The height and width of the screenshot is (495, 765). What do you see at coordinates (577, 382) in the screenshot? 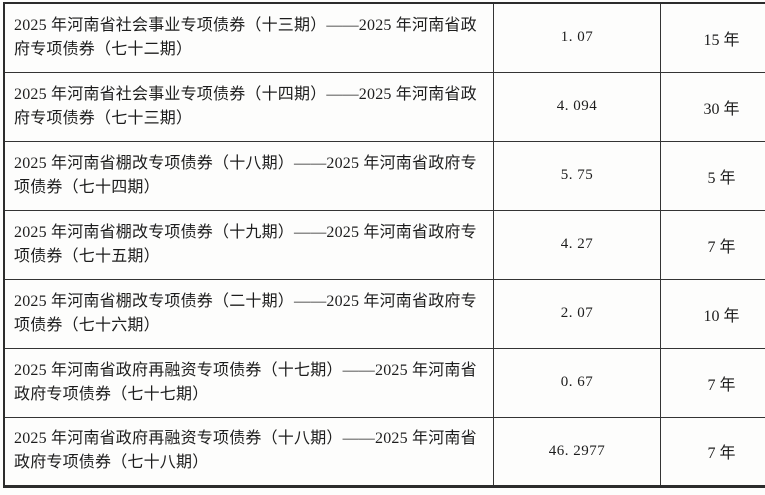
I see `amount-cell: 0. 67` at bounding box center [577, 382].